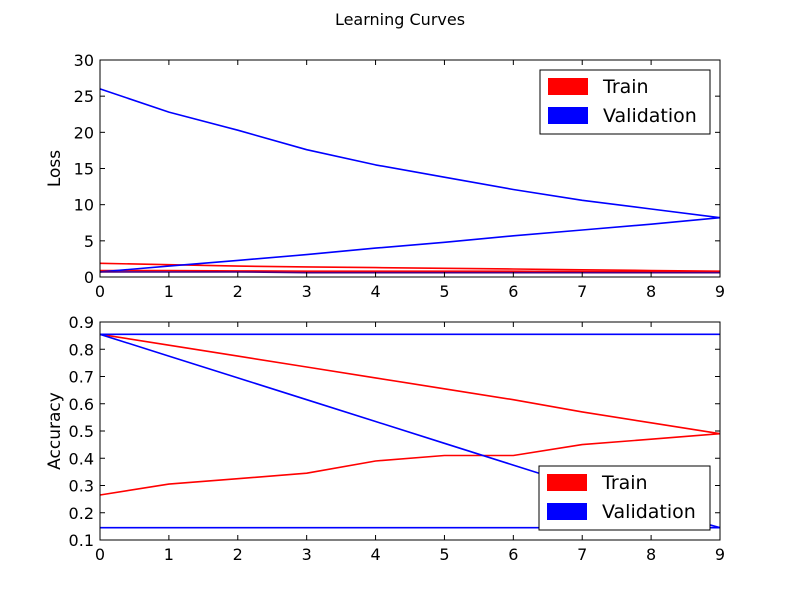 Image resolution: width=800 pixels, height=600 pixels. I want to click on accuracy-legend: Train Validation, so click(624, 498).